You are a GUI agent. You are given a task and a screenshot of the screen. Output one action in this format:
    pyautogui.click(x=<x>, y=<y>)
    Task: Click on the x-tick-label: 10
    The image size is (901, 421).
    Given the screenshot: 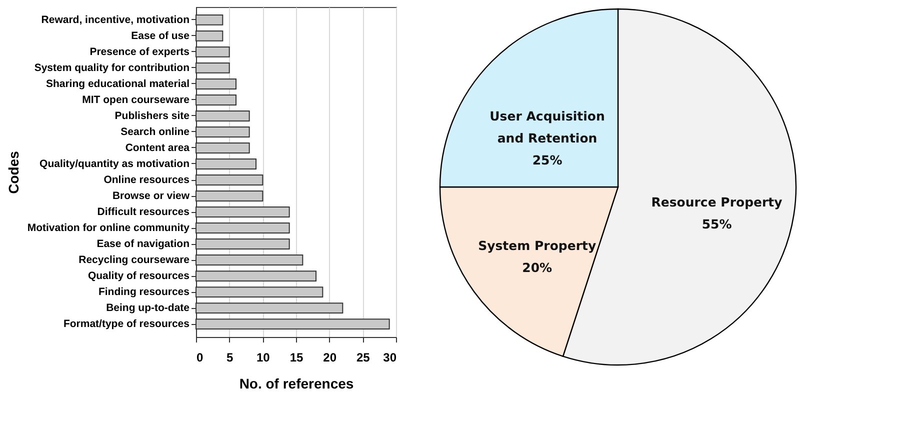 What is the action you would take?
    pyautogui.click(x=263, y=357)
    